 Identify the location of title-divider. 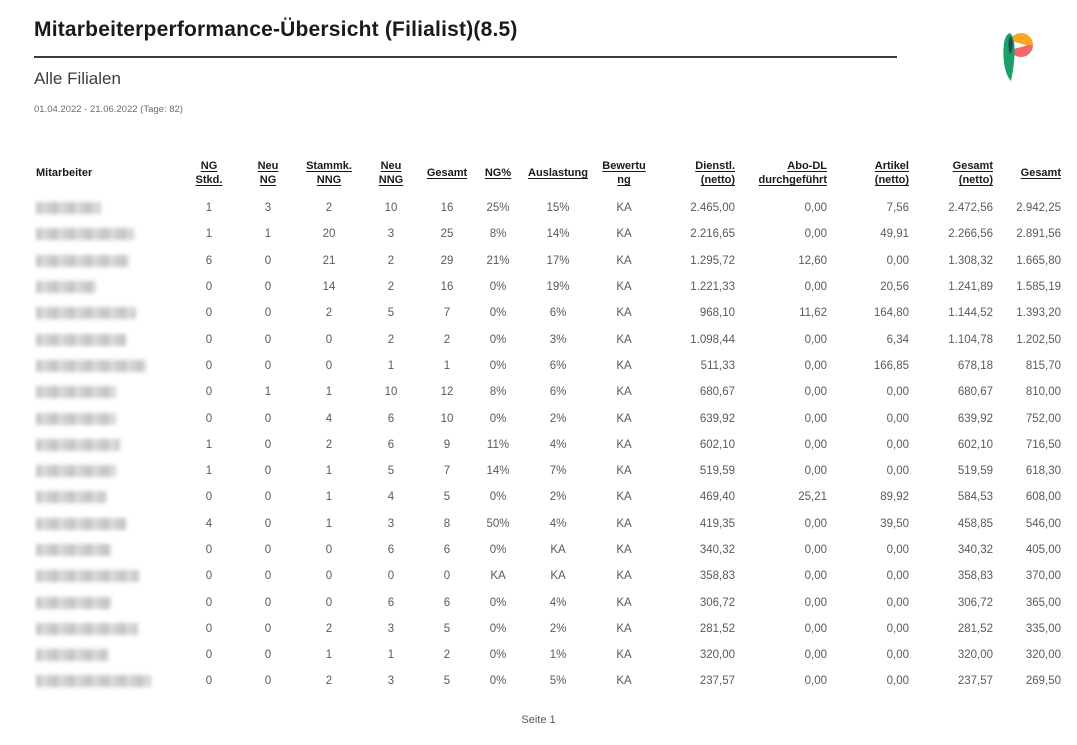
(465, 57).